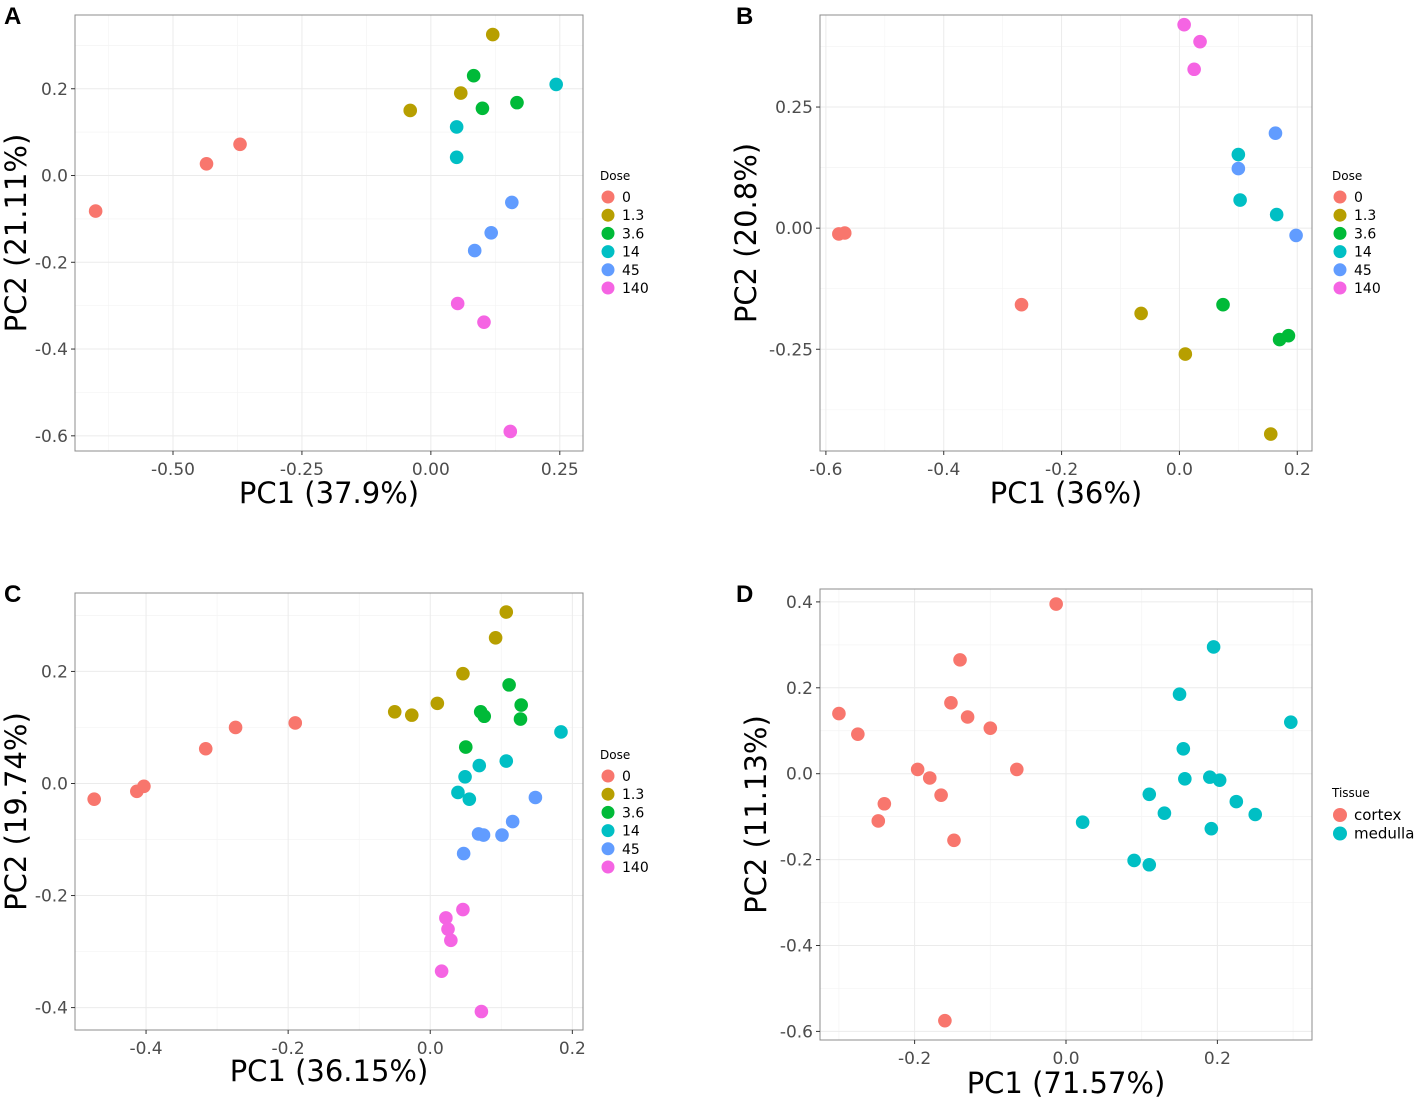 The height and width of the screenshot is (1101, 1414). Describe the element at coordinates (794, 108) in the screenshot. I see `y-tick-label: 0.25` at that location.